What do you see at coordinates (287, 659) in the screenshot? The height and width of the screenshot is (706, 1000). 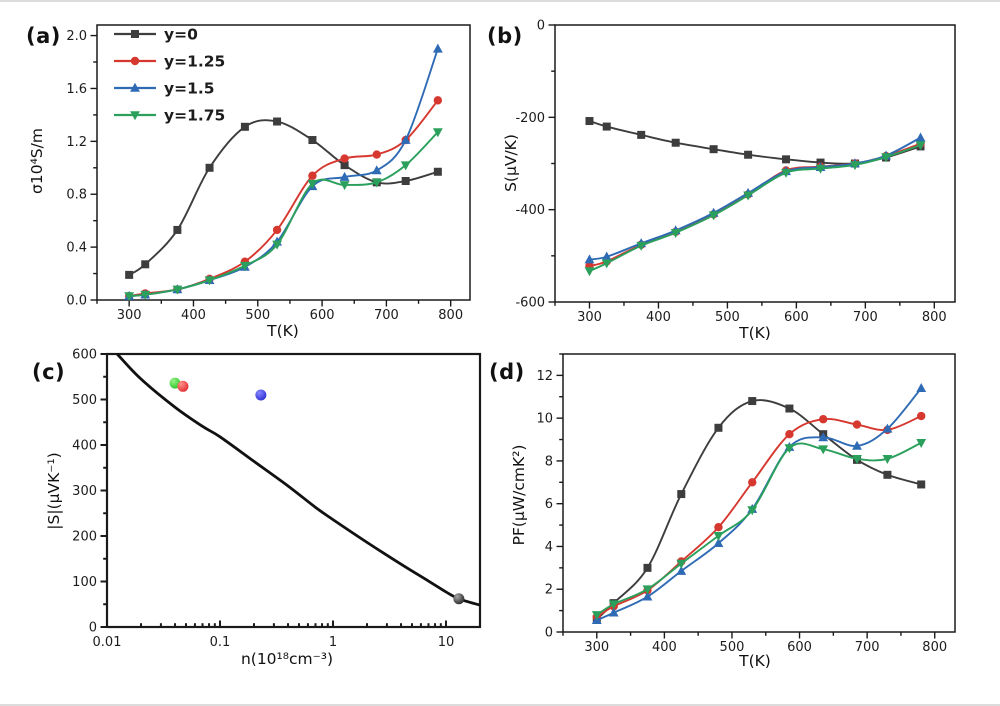 I see `panel-c-x-axis-label: n(10¹⁸cm⁻³)` at bounding box center [287, 659].